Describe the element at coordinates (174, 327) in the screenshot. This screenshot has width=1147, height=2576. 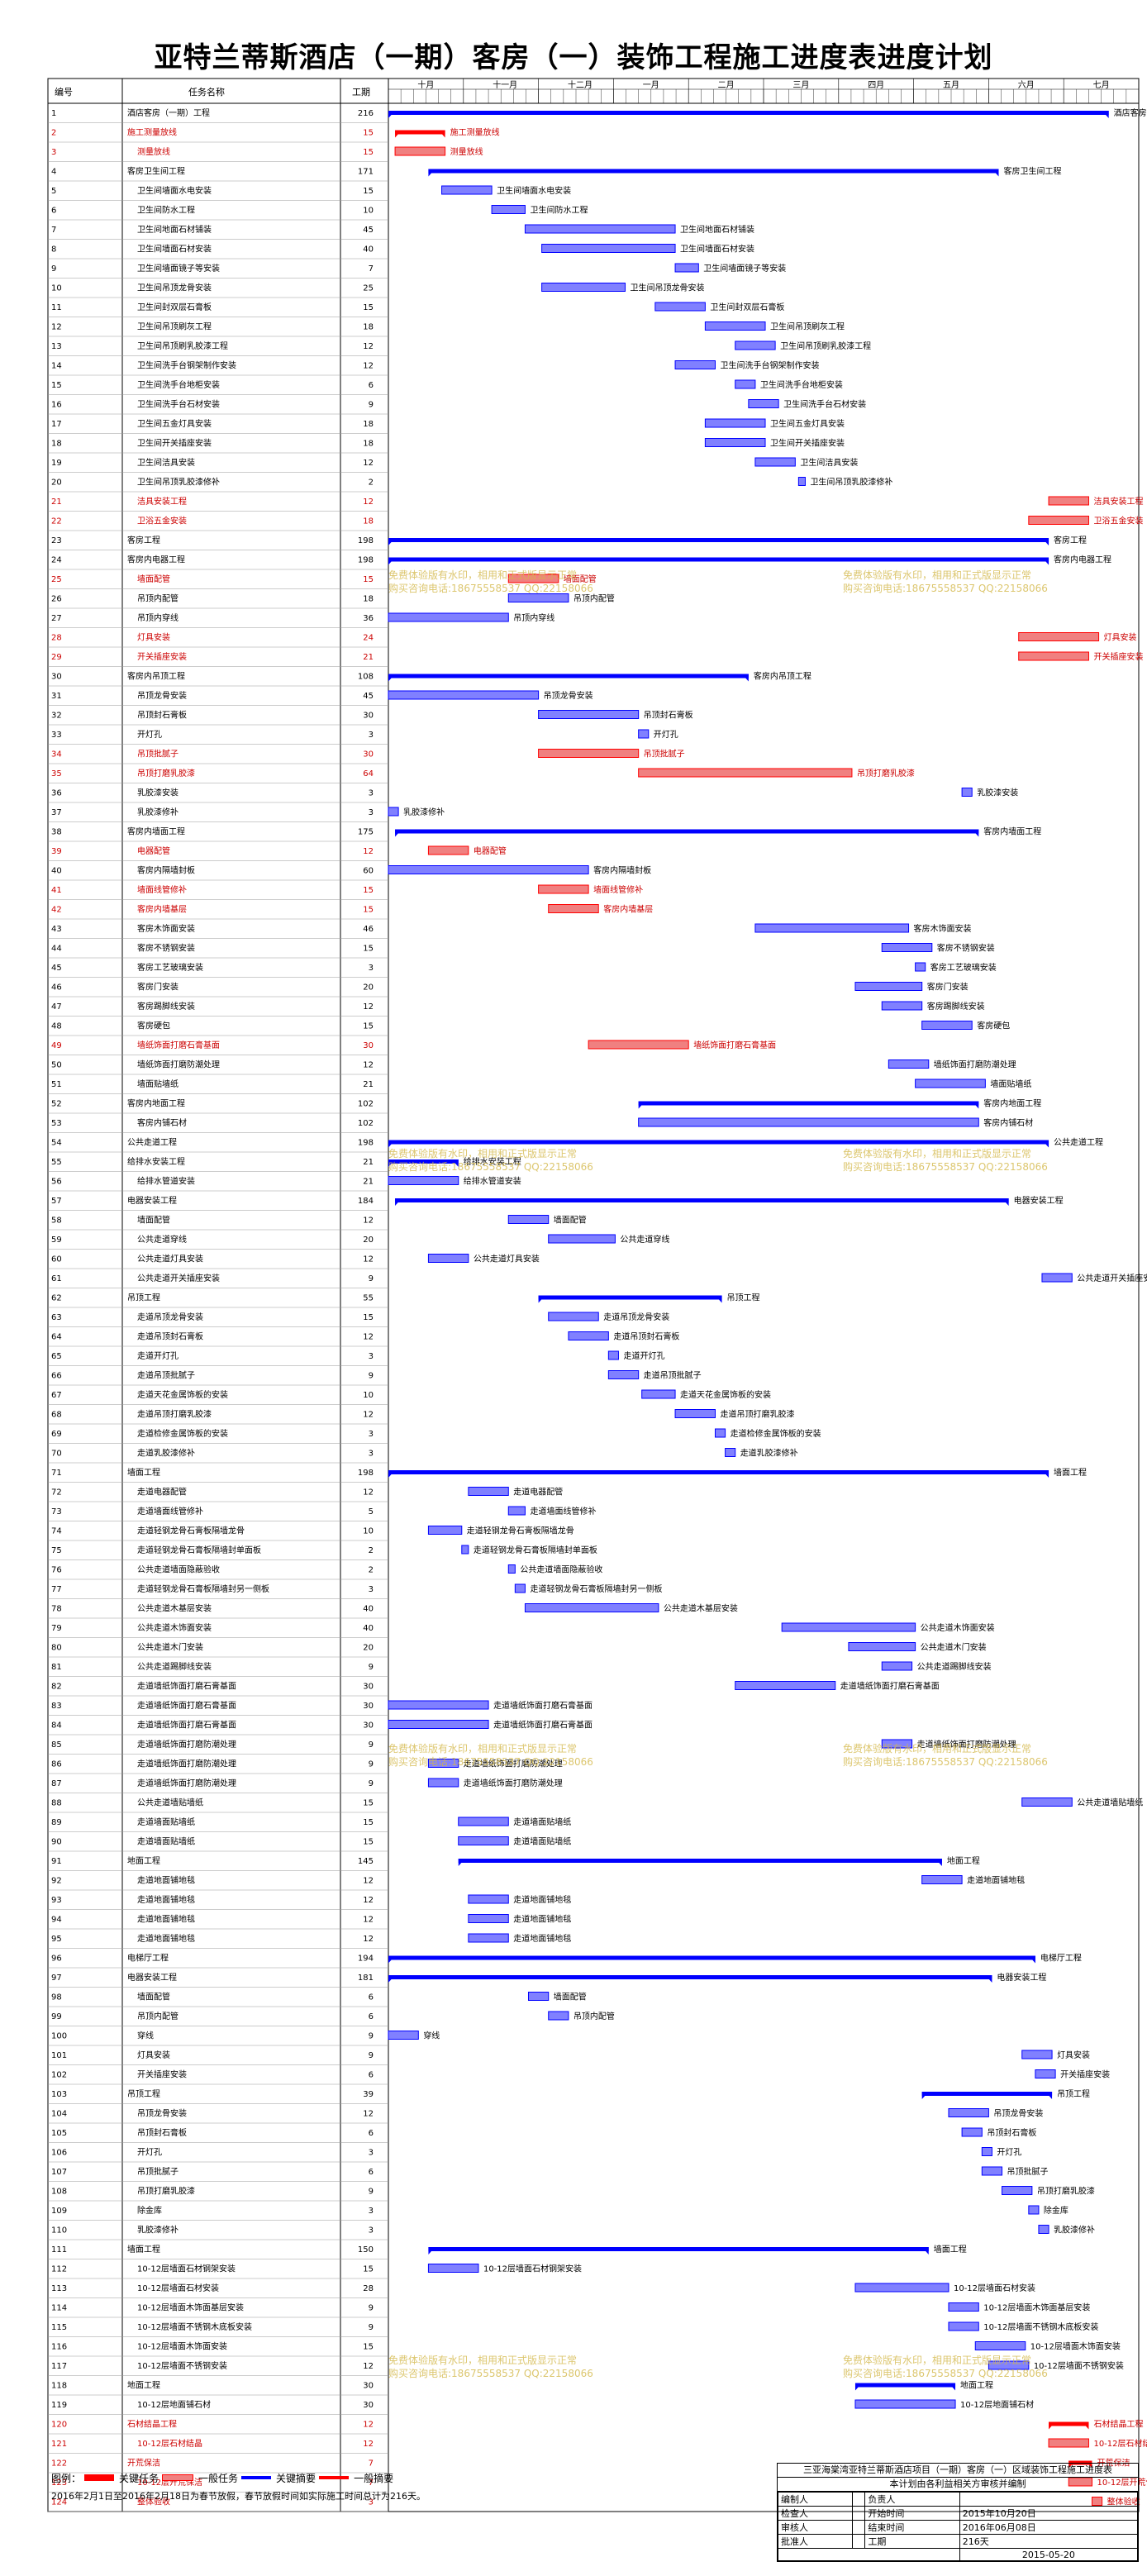
I see `task-name: 卫生间吊顶刷灰工程` at that location.